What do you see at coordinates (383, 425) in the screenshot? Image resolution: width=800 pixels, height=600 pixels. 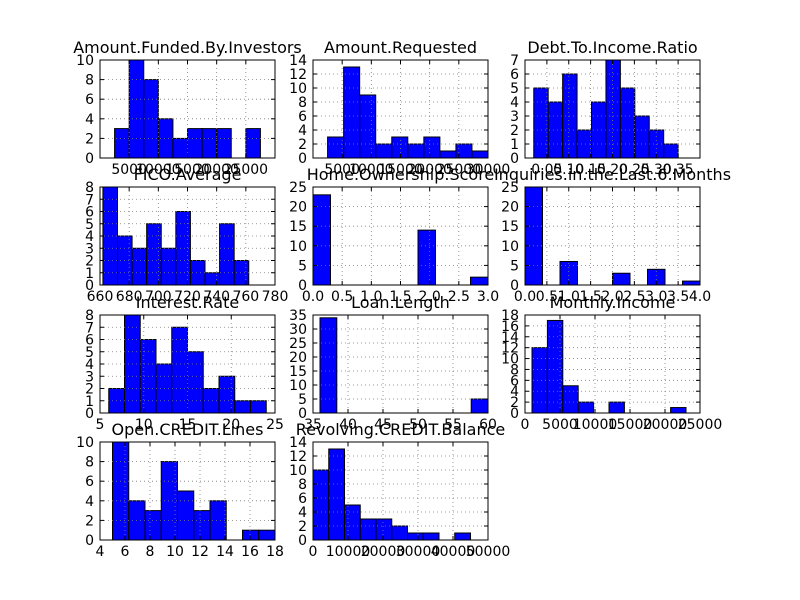 I see `x-tick-label: 45` at bounding box center [383, 425].